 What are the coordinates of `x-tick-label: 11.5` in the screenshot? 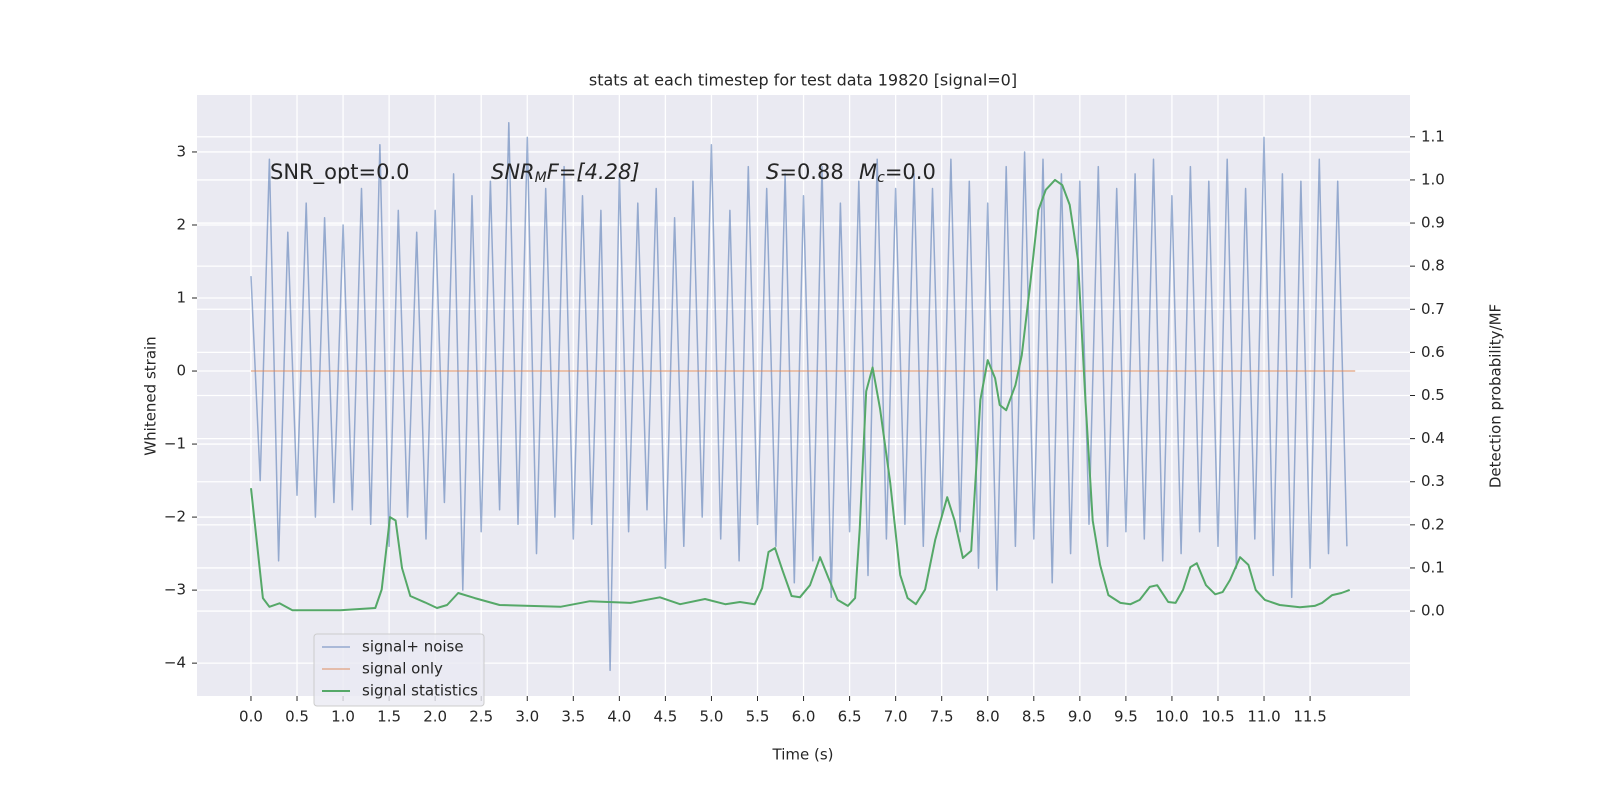 It's located at (1309, 717).